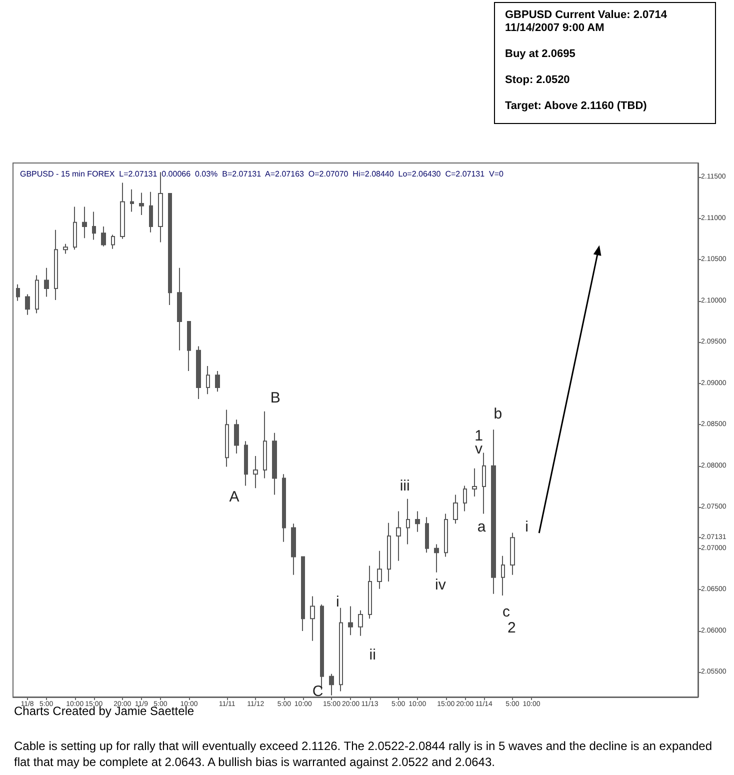  What do you see at coordinates (586, 60) in the screenshot?
I see `text: GBPUSD Current Value: 2.0714 11/14/2007 9:00 AM Buy at 2.0695 Stop: 2.0520 Target: Above 2.1160 (TBD)` at bounding box center [586, 60].